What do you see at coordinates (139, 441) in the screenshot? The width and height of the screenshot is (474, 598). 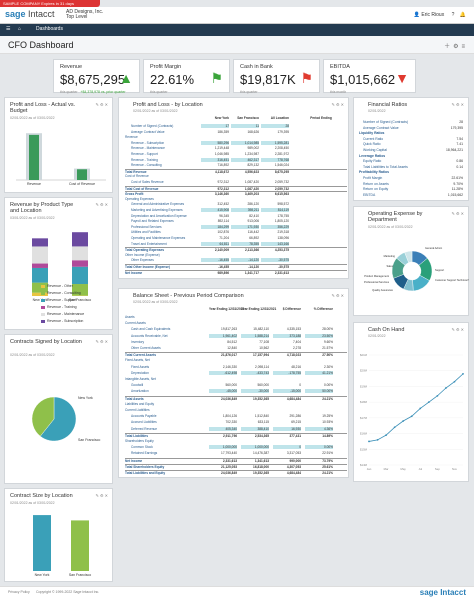 I see `row-label: Shareholders Equity` at bounding box center [139, 441].